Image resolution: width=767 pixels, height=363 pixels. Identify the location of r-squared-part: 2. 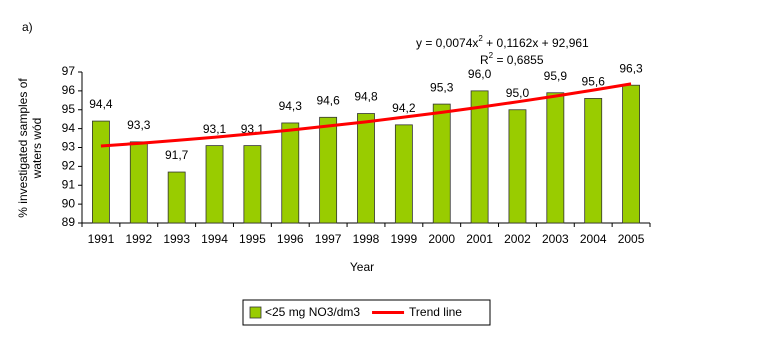
(491, 55).